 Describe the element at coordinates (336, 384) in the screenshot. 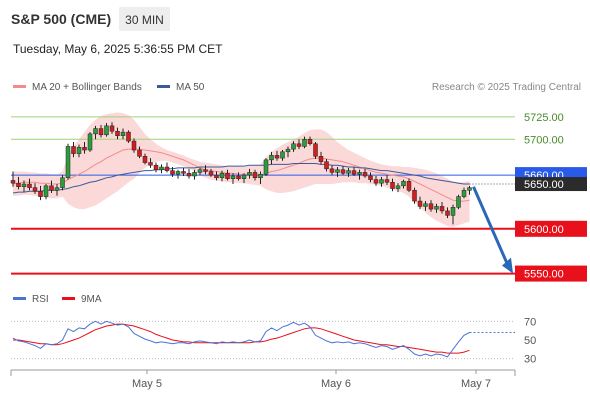

I see `x-tick-label-1: May 6` at that location.